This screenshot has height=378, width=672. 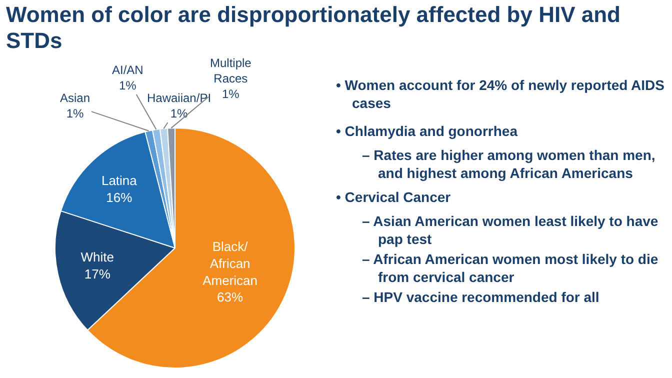 I want to click on text: – HPV vaccine recommended for all, so click(x=481, y=297).